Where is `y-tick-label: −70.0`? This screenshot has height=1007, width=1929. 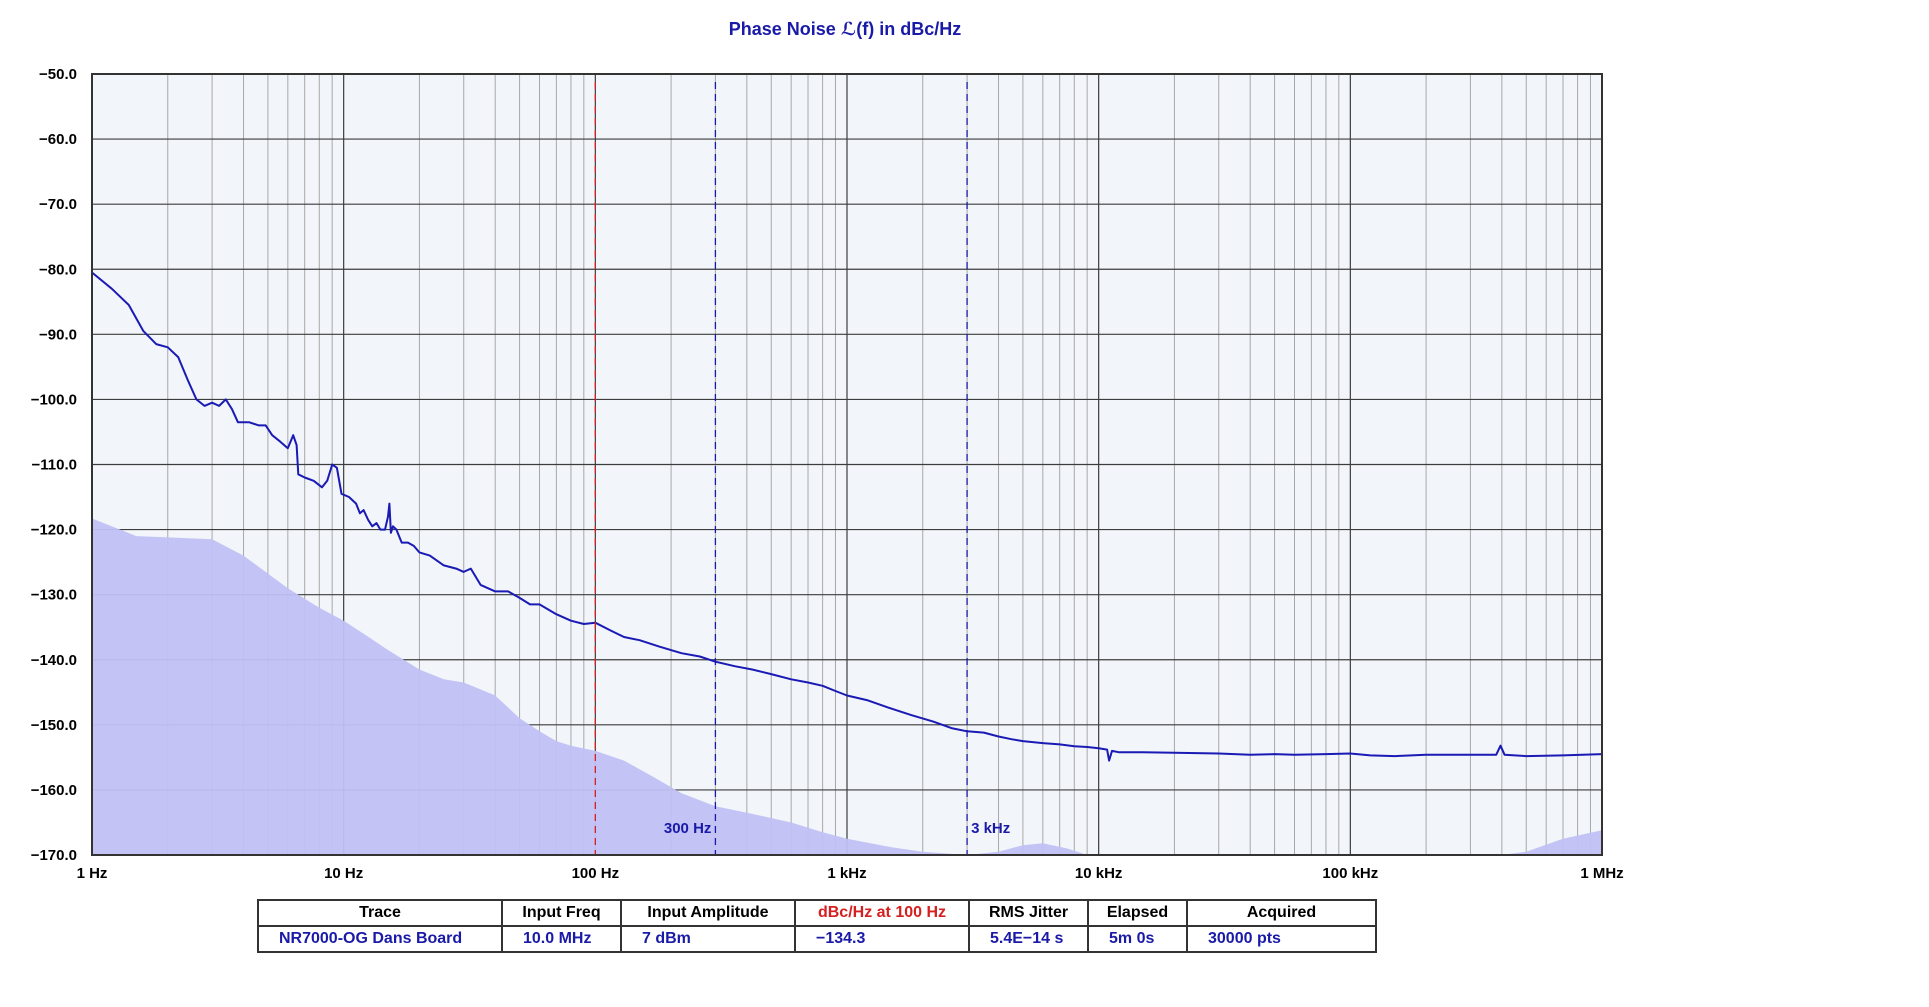
y-tick-label: −70.0 is located at coordinates (58, 204).